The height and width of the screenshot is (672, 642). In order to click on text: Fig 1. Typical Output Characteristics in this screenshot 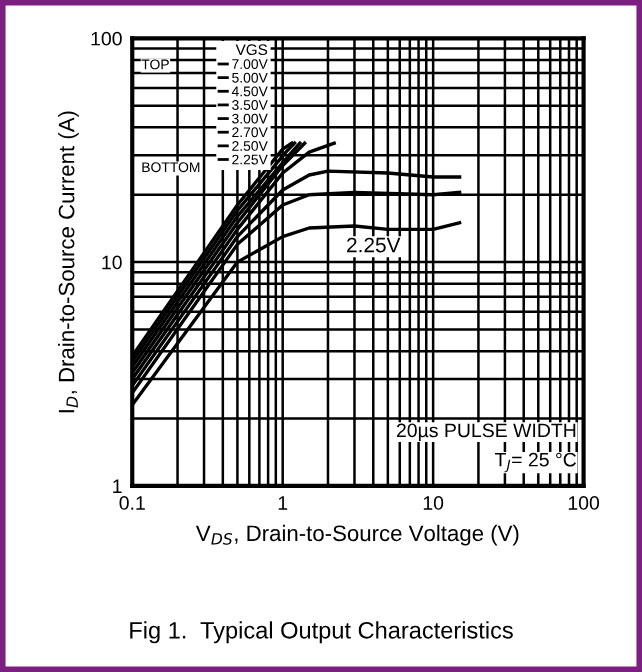, I will do `click(321, 632)`.